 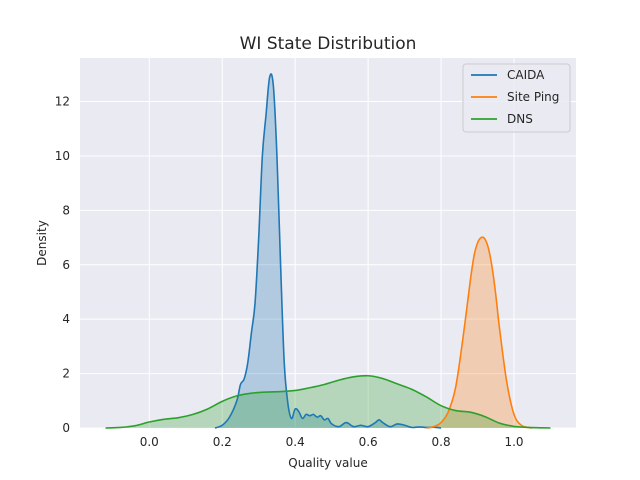 What do you see at coordinates (479, 332) in the screenshot?
I see `site-ping-density-line` at bounding box center [479, 332].